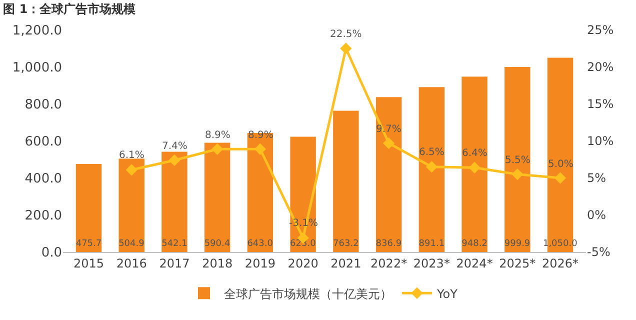  I want to click on data-label: 5.0%, so click(561, 164).